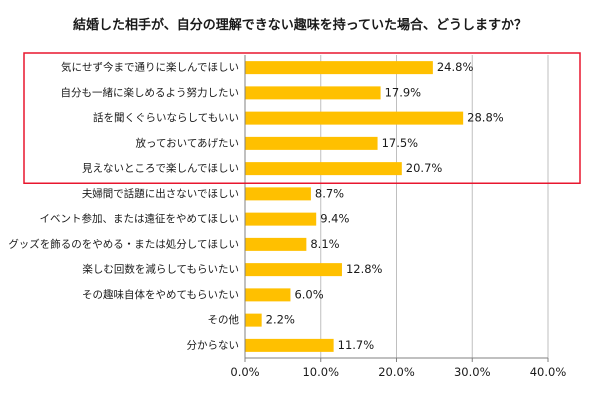 Image resolution: width=600 pixels, height=400 pixels. Describe the element at coordinates (320, 372) in the screenshot. I see `x-tick-label-1: 10.0%` at that location.